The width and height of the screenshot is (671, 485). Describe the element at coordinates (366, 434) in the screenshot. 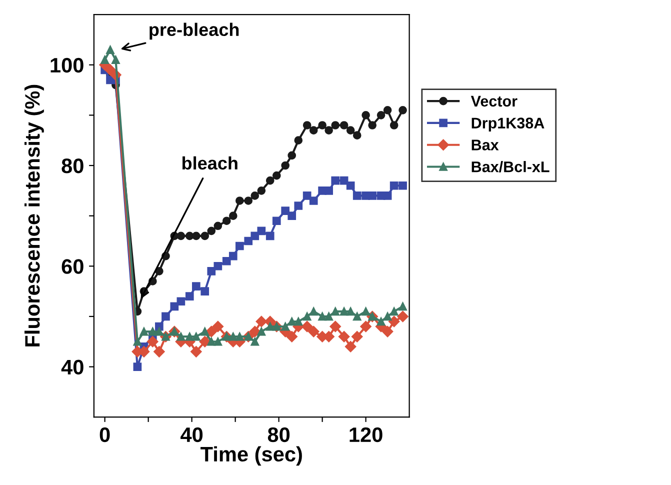

I see `x-tick-label: 120` at that location.